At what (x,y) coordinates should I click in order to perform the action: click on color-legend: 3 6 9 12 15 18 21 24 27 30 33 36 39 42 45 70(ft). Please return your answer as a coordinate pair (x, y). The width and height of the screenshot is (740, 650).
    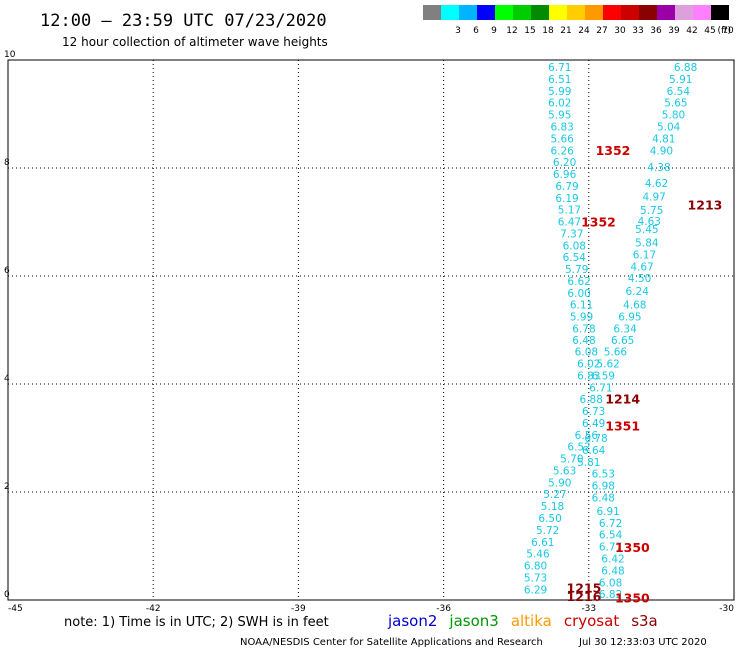
    Looking at the image, I should click on (578, 20).